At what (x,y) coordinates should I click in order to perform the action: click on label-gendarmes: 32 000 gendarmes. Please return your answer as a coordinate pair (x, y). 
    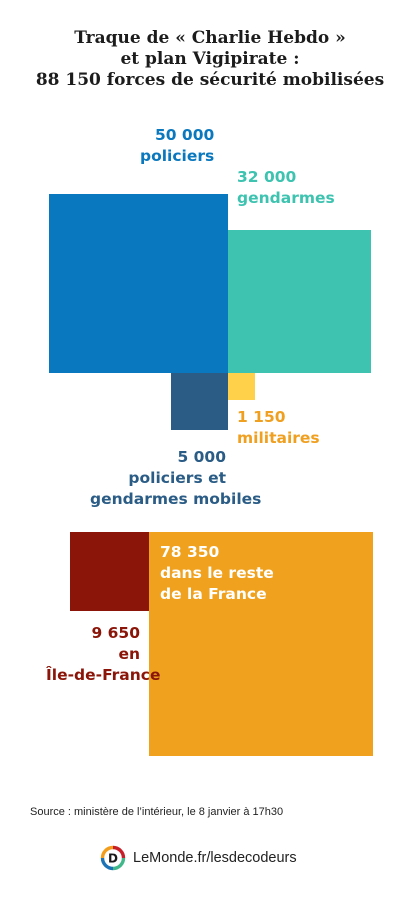
    Looking at the image, I should click on (286, 188).